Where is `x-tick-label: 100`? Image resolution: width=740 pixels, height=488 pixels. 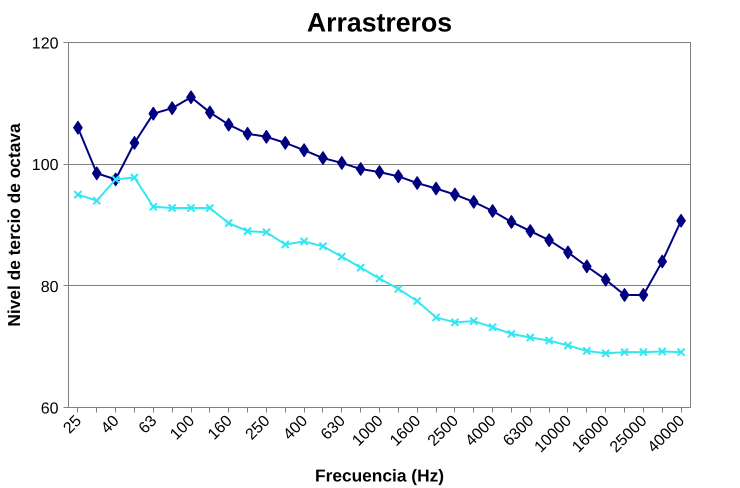
x-tick-label: 100 is located at coordinates (182, 428).